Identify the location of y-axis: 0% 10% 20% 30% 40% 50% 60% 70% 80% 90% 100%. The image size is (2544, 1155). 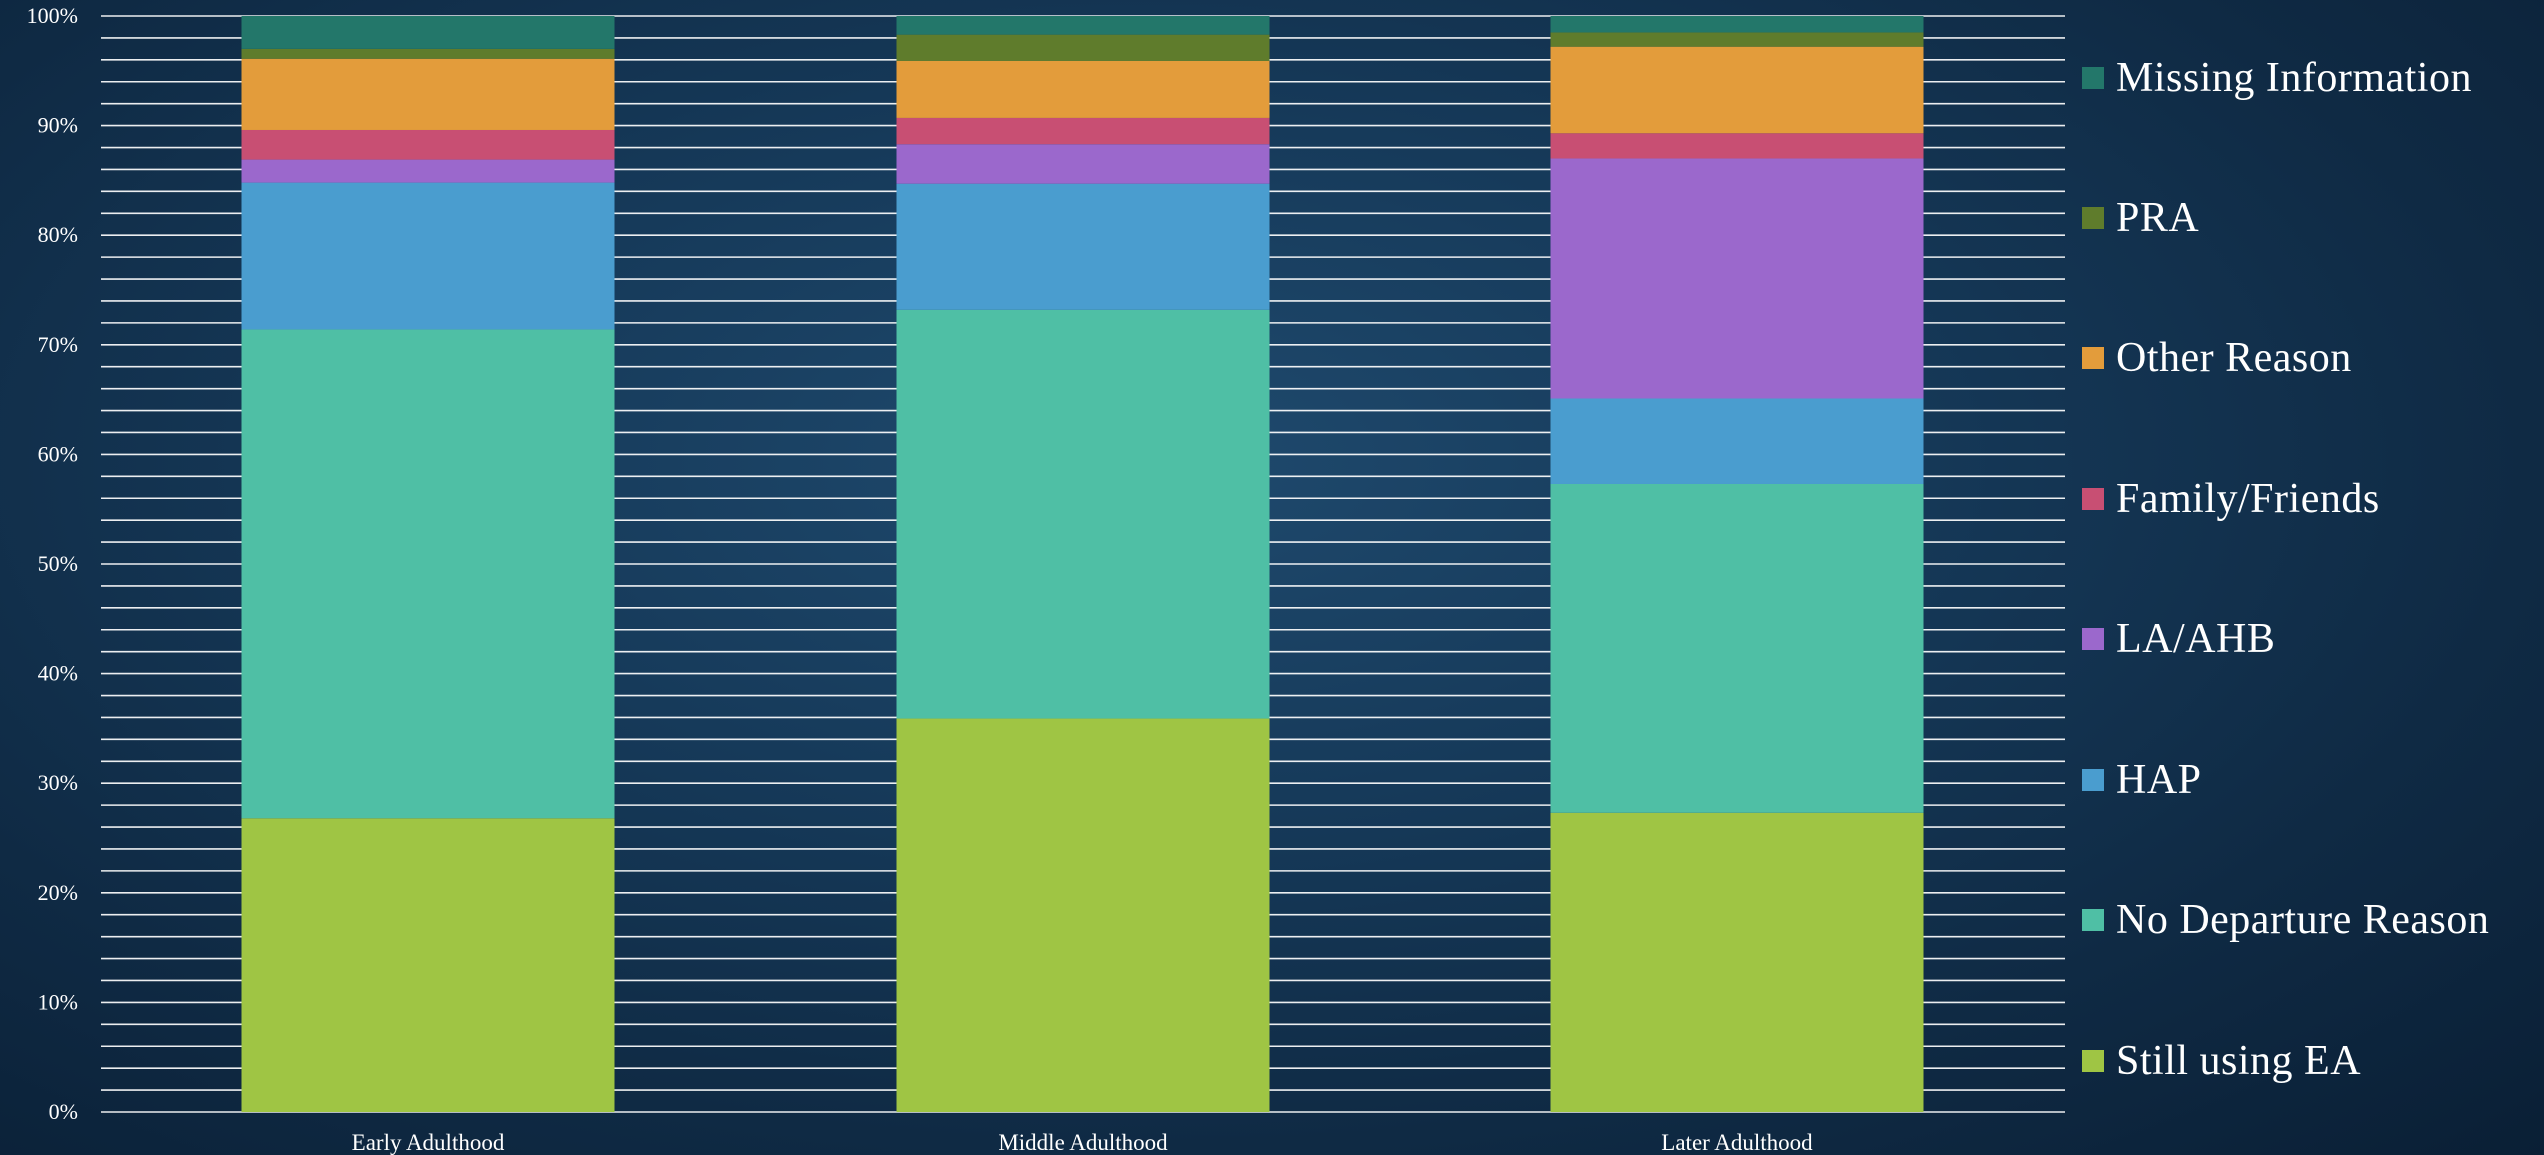
(52, 563).